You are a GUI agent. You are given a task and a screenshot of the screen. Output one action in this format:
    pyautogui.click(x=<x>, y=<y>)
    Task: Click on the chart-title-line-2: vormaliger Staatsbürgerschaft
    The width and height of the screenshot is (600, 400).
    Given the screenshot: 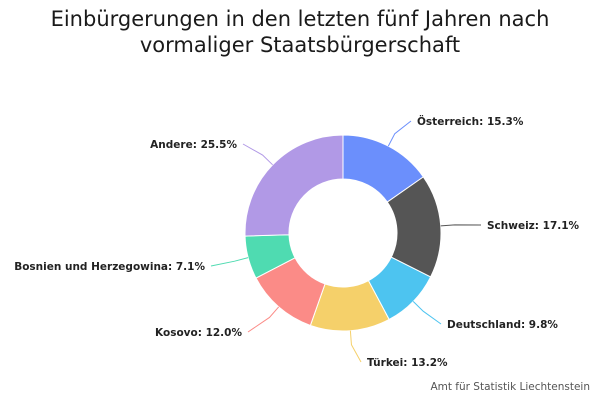 What is the action you would take?
    pyautogui.click(x=300, y=45)
    